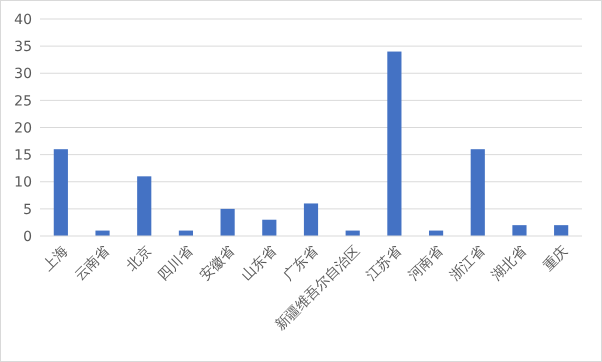 Image resolution: width=602 pixels, height=362 pixels. What do you see at coordinates (259, 263) in the screenshot?
I see `x-tick-label: 山东省` at bounding box center [259, 263].